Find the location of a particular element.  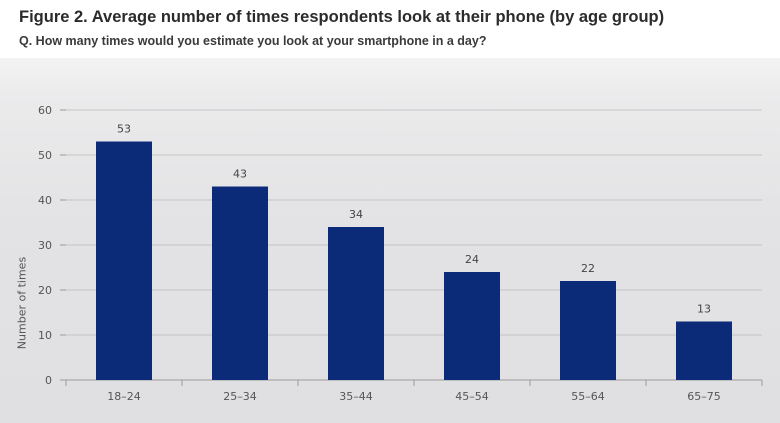

y-tick-label: 0 is located at coordinates (48, 380).